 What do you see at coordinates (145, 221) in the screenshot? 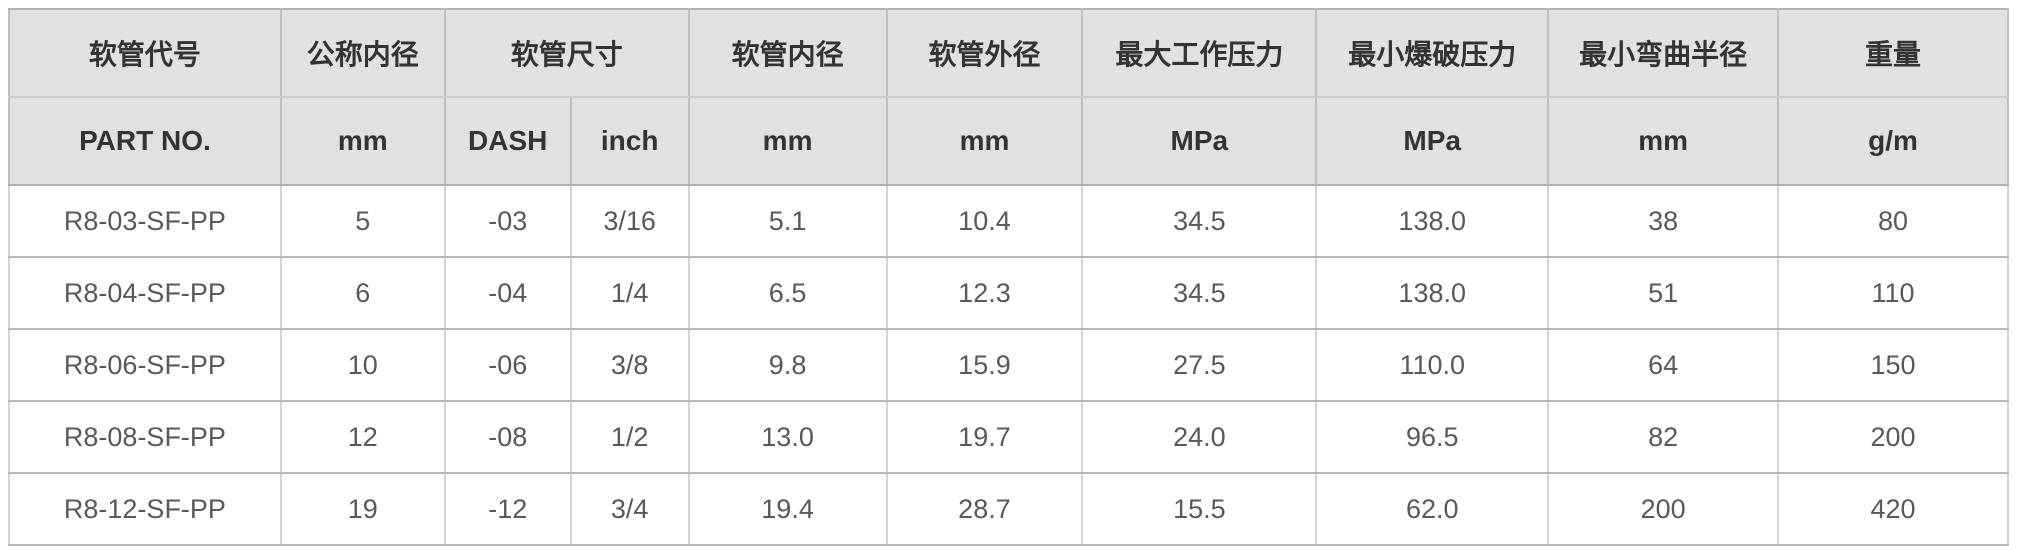
I see `part-no-cell: R8-03-SF-PP` at bounding box center [145, 221].